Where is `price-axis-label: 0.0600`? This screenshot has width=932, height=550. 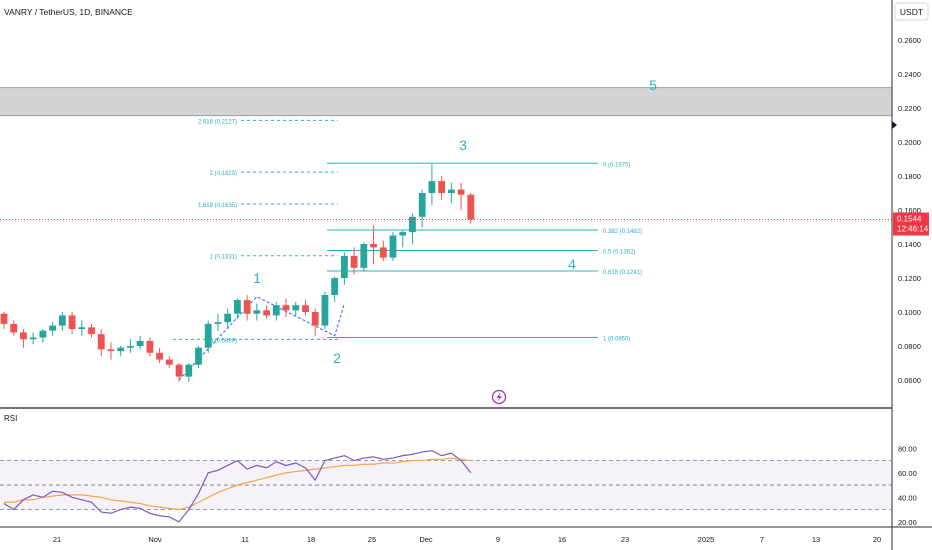 price-axis-label: 0.0600 is located at coordinates (909, 380).